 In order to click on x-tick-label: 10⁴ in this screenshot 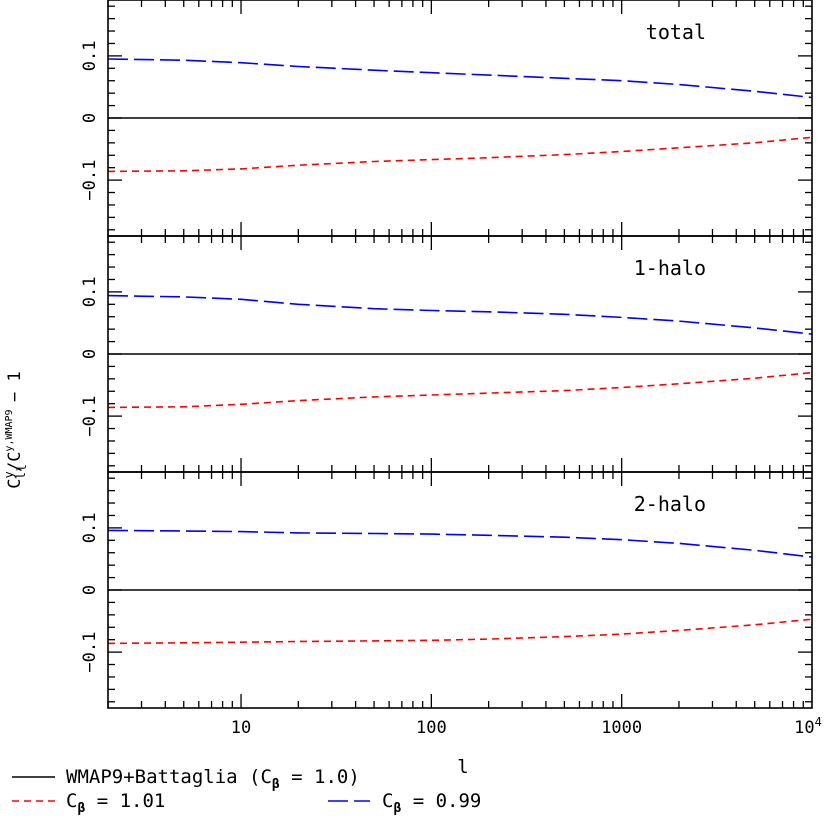, I will do `click(808, 726)`.